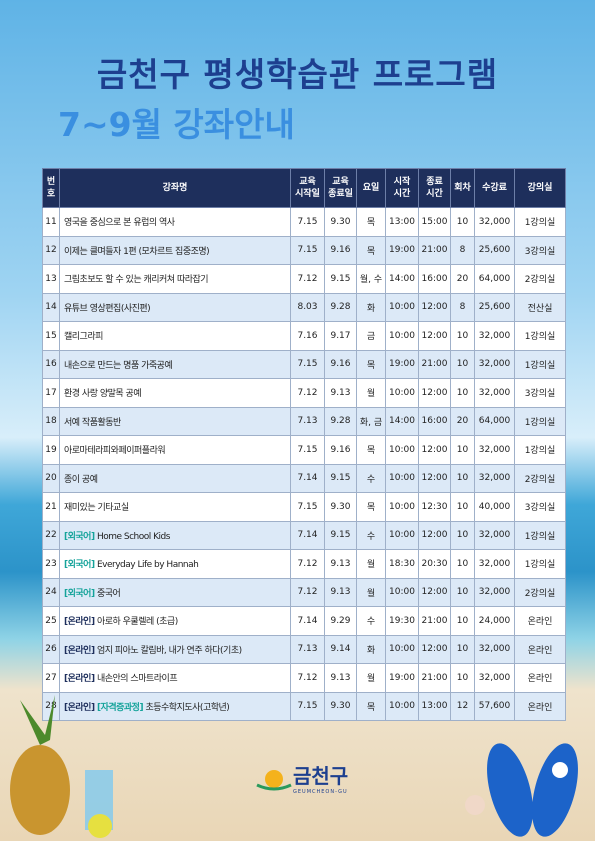 The height and width of the screenshot is (841, 595). I want to click on cell: 12:30, so click(434, 507).